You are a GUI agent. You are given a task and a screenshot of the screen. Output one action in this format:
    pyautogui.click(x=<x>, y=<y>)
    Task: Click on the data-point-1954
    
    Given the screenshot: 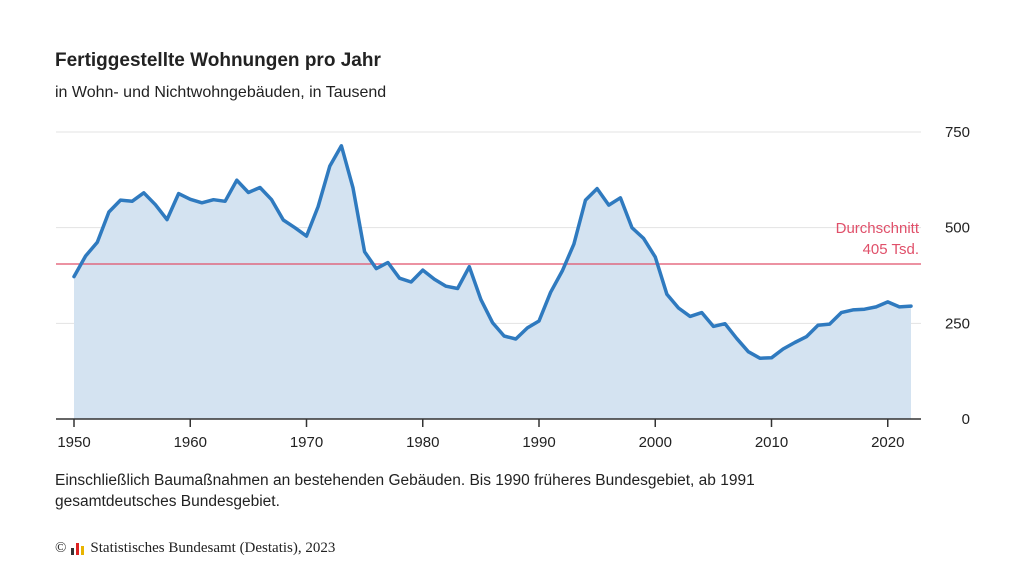 What is the action you would take?
    pyautogui.click(x=120, y=200)
    